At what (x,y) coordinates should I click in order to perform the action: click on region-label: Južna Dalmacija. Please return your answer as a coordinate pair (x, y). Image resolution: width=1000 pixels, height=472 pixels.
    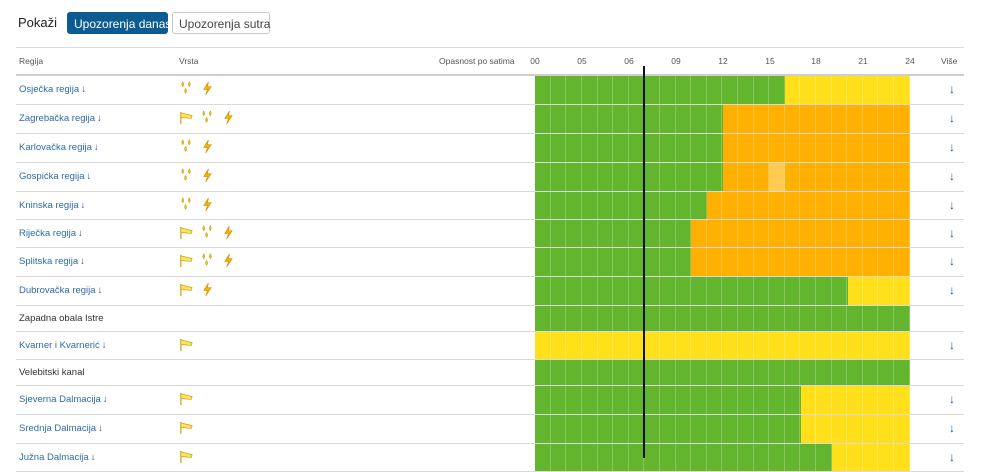
    Looking at the image, I should click on (54, 457).